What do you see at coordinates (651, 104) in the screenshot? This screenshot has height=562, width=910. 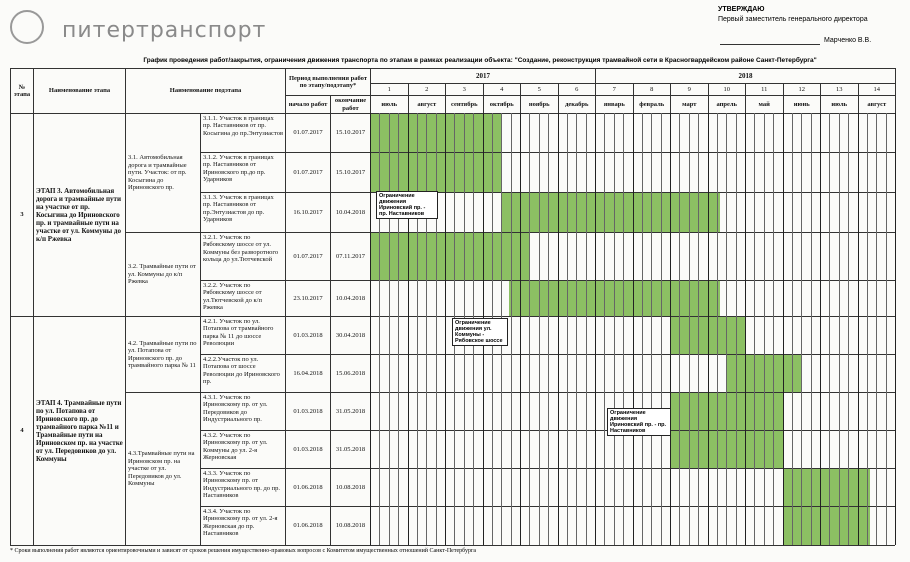 I see `month-name: февраль` at bounding box center [651, 104].